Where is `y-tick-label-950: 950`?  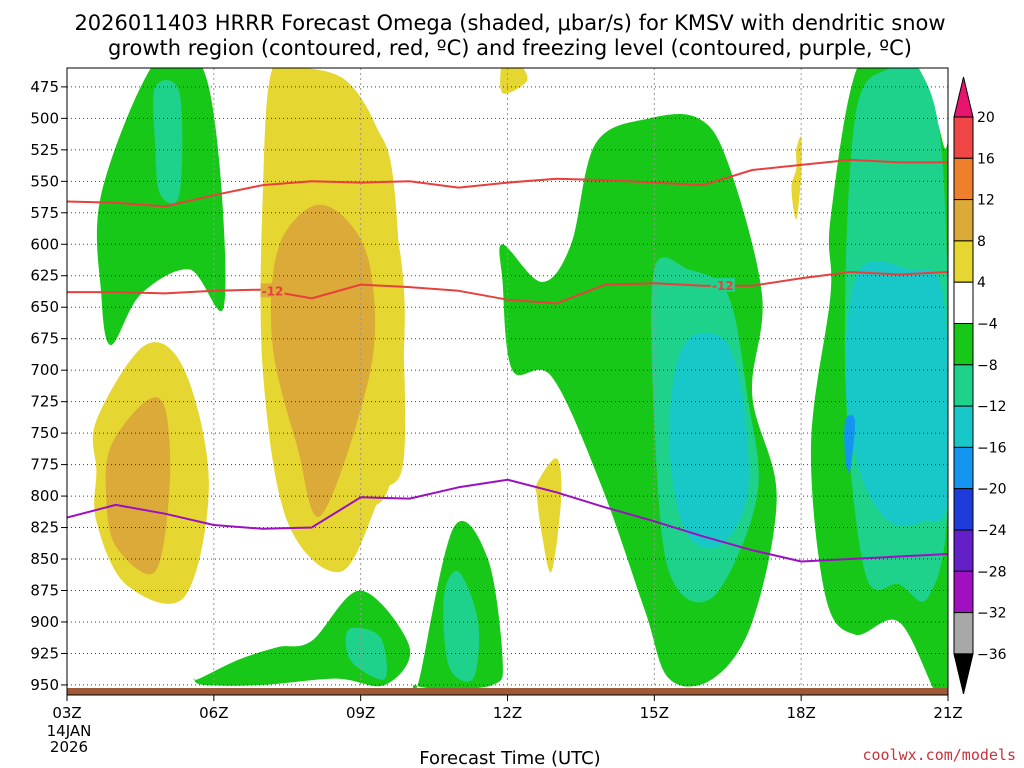
y-tick-label-950: 950 is located at coordinates (44, 685).